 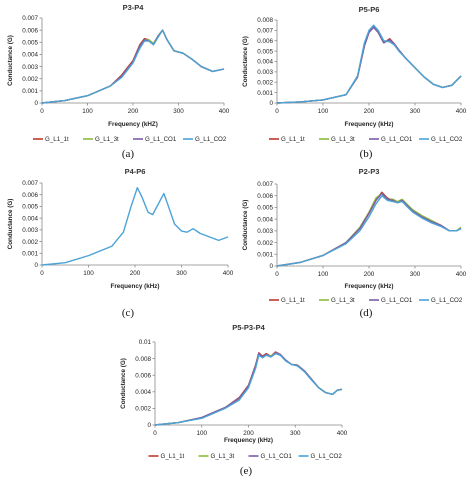 I want to click on chart-5-legend-label: G_L1_CO2, so click(x=327, y=456).